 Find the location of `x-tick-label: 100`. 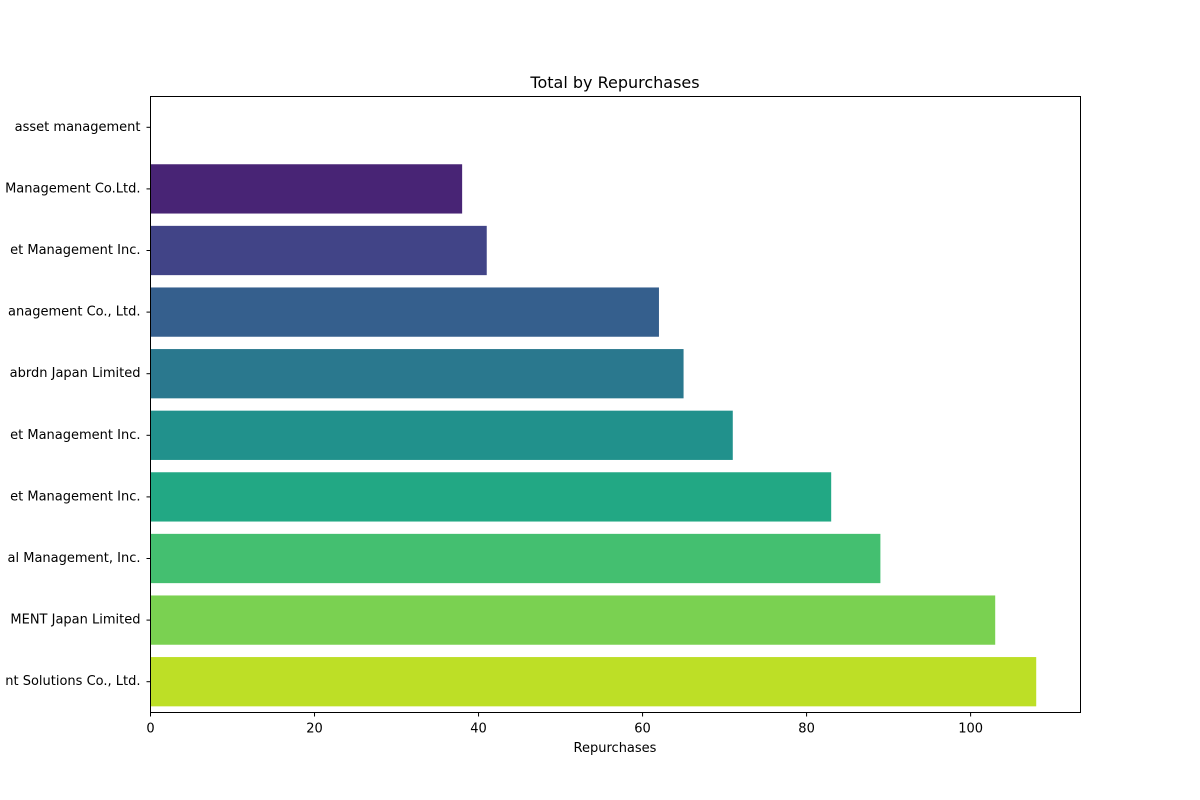

x-tick-label: 100 is located at coordinates (970, 729).